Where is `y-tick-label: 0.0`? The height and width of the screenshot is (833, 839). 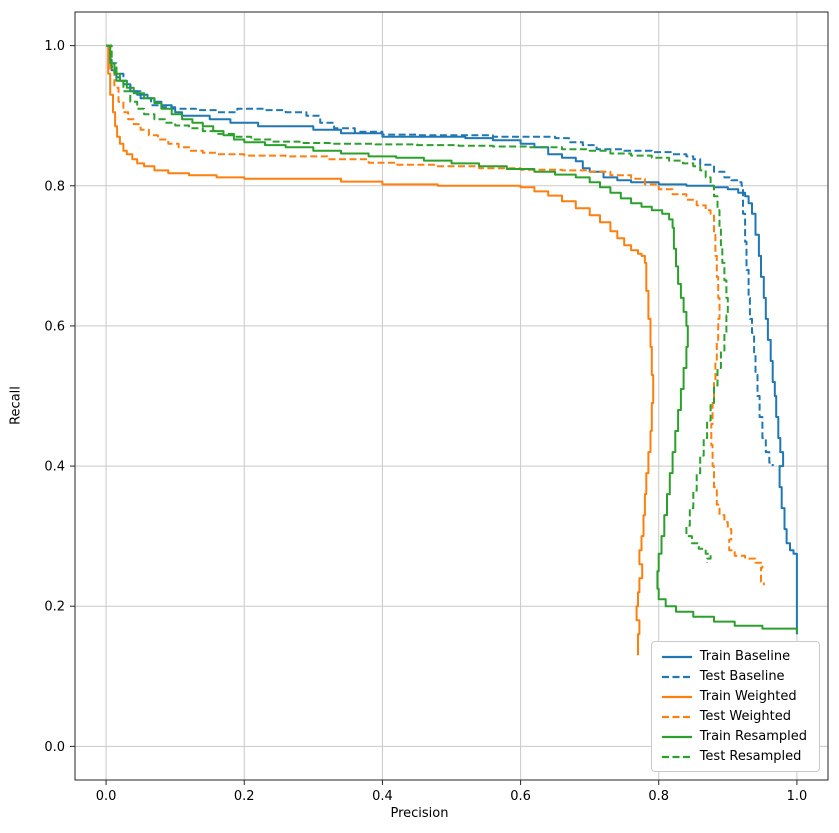
y-tick-label: 0.0 is located at coordinates (54, 747).